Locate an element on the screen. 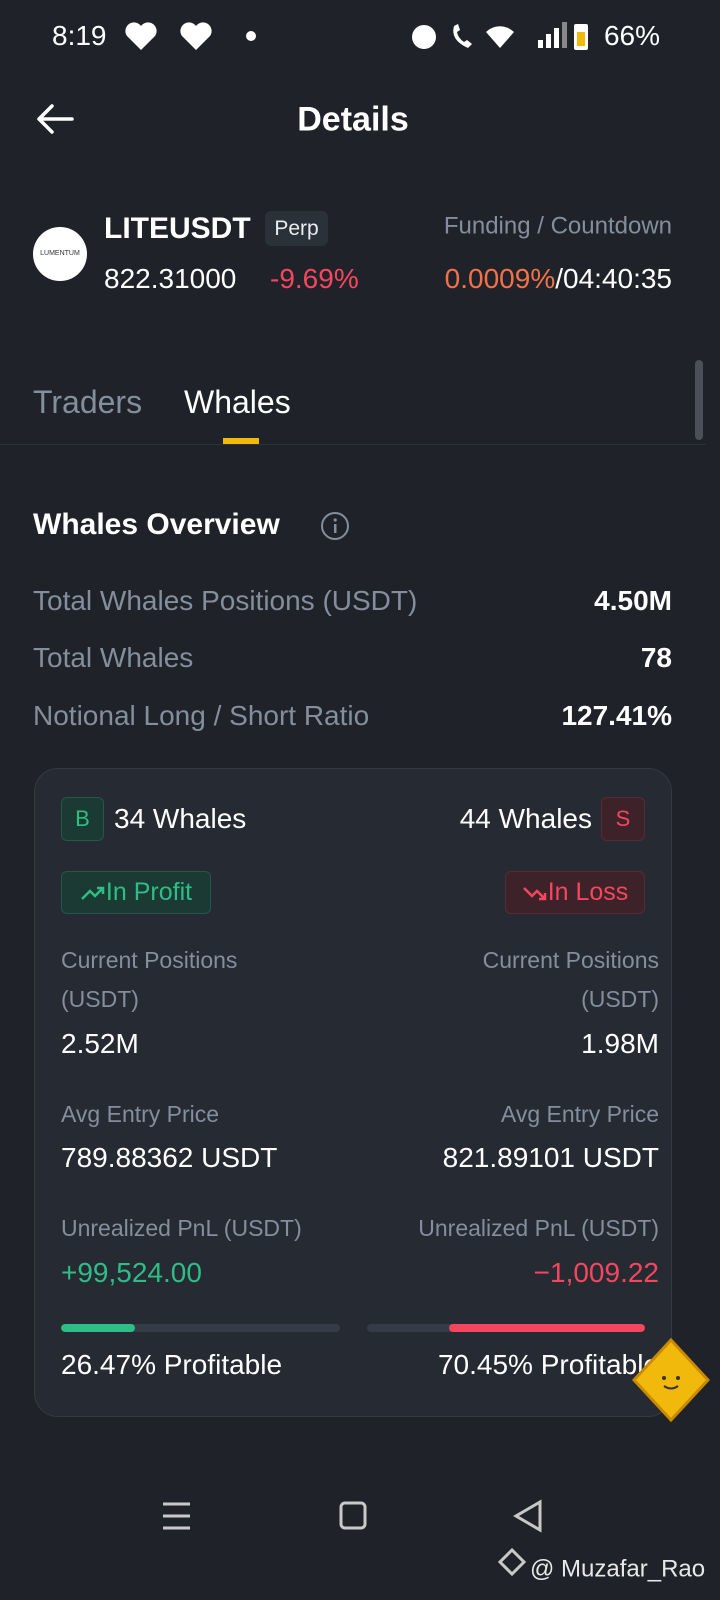  countdown: 04:40:35 is located at coordinates (617, 279).